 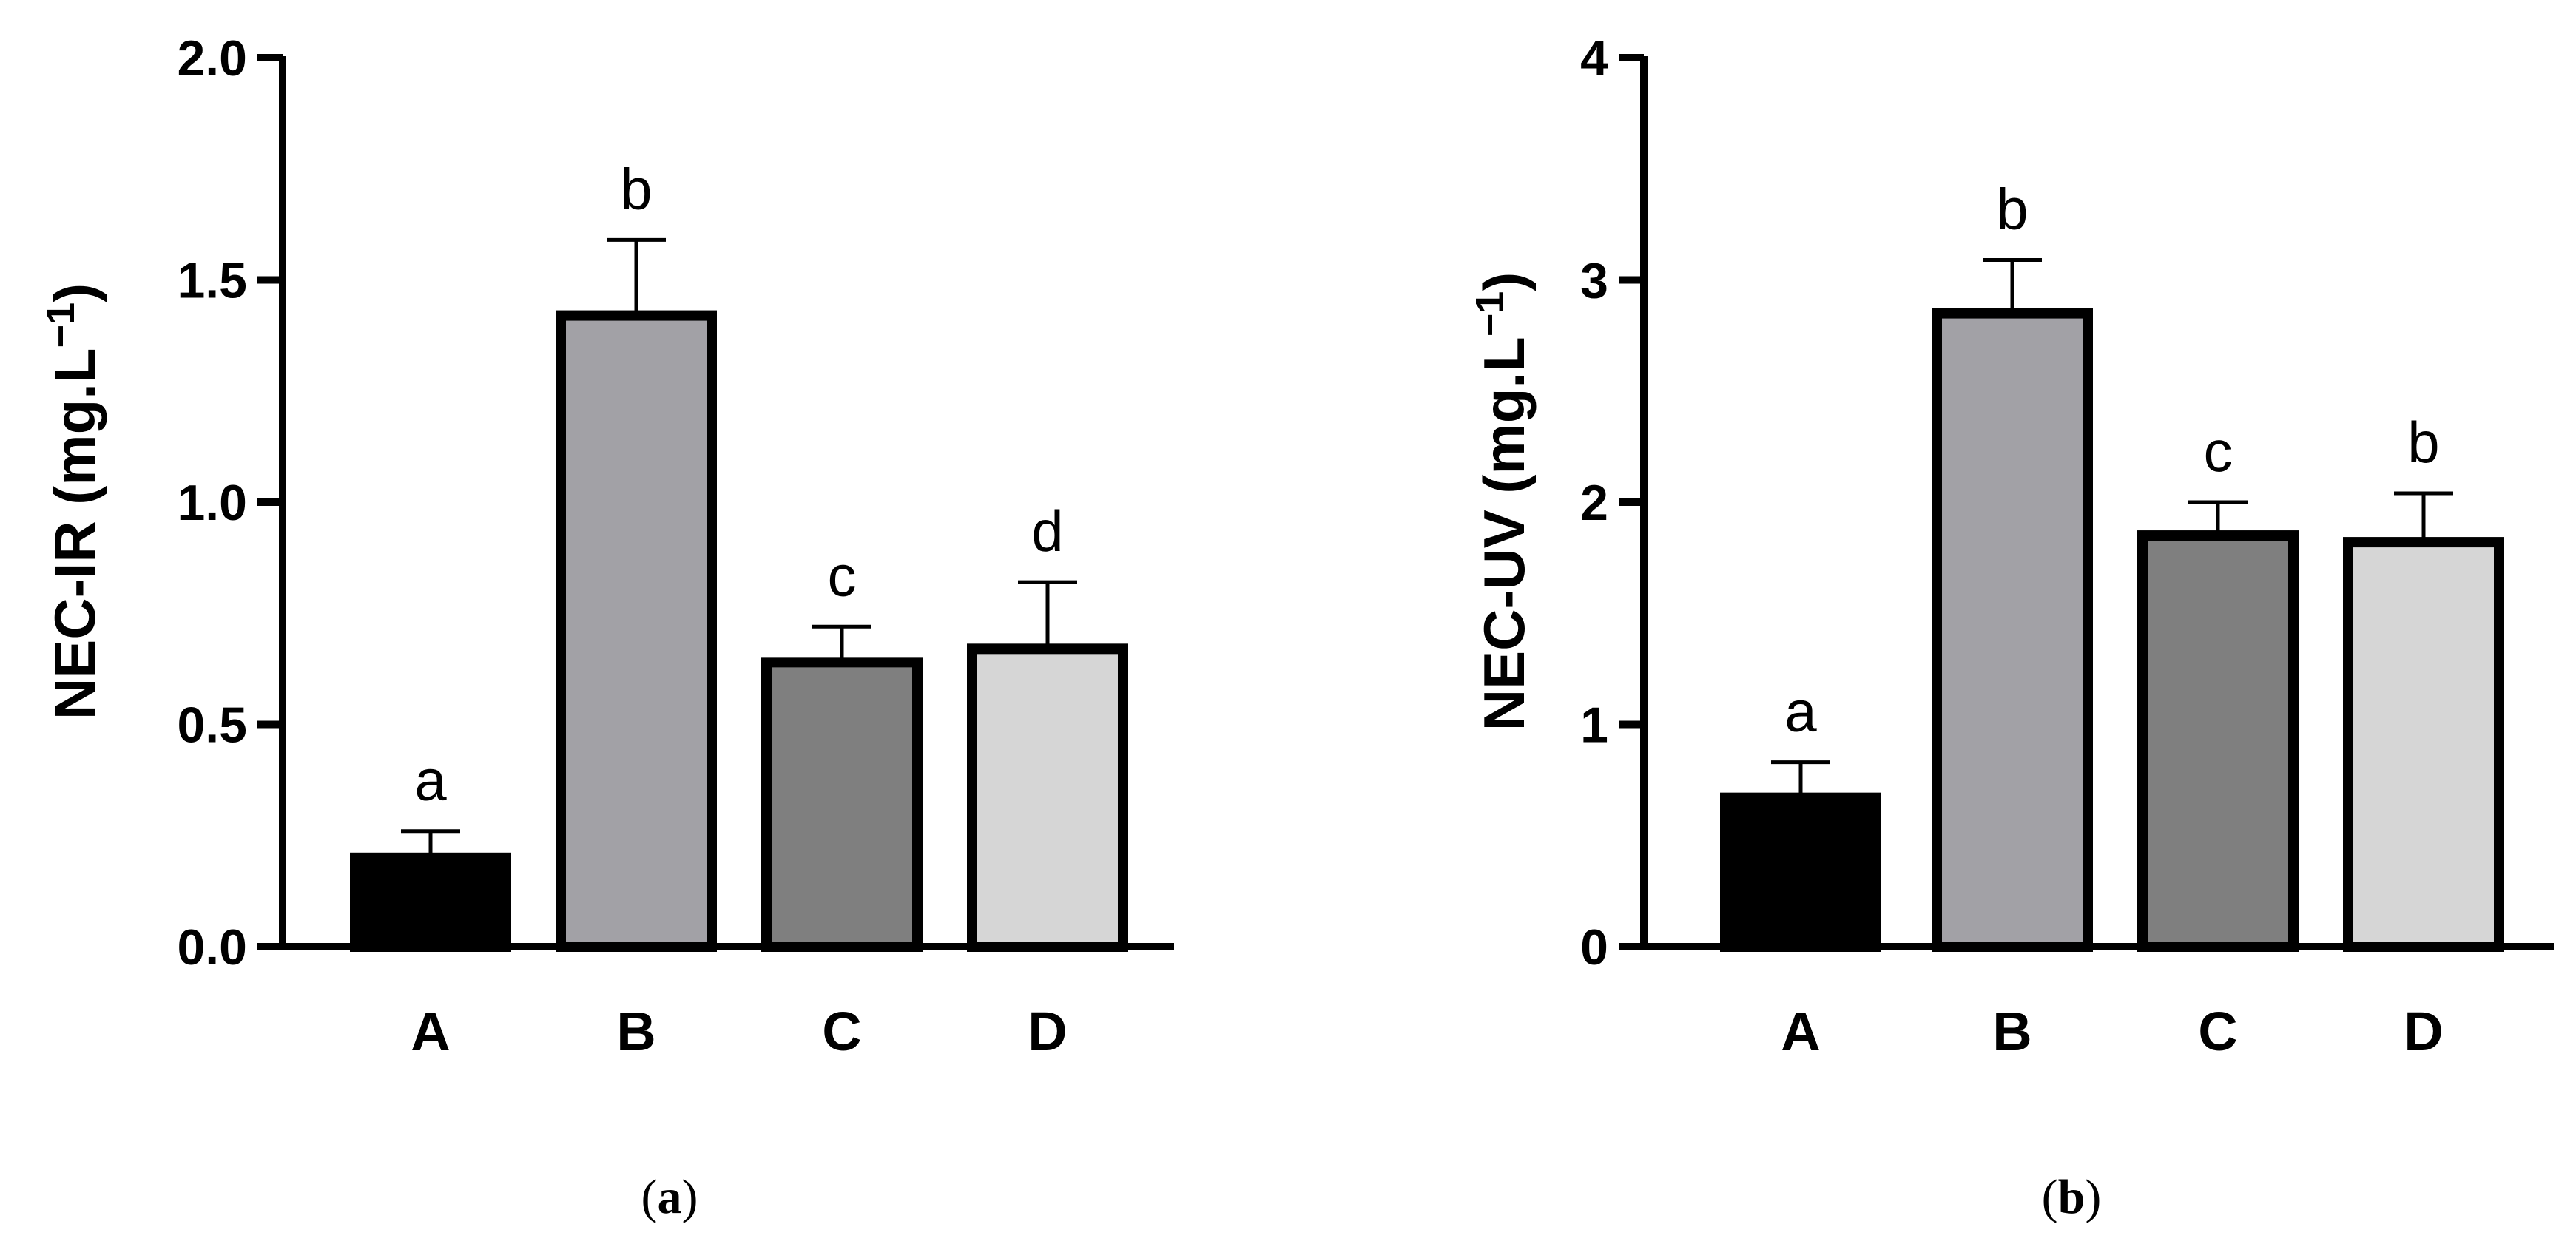 I want to click on y-tick-label: 2.0, so click(x=212, y=58).